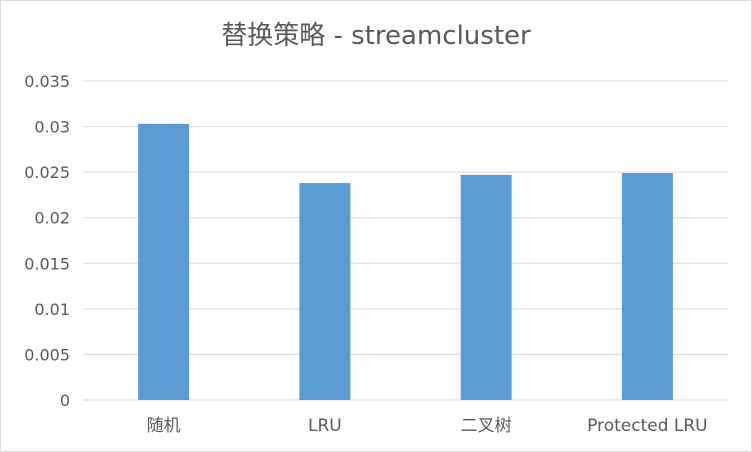  I want to click on y-tick-label: 0.02, so click(52, 218).